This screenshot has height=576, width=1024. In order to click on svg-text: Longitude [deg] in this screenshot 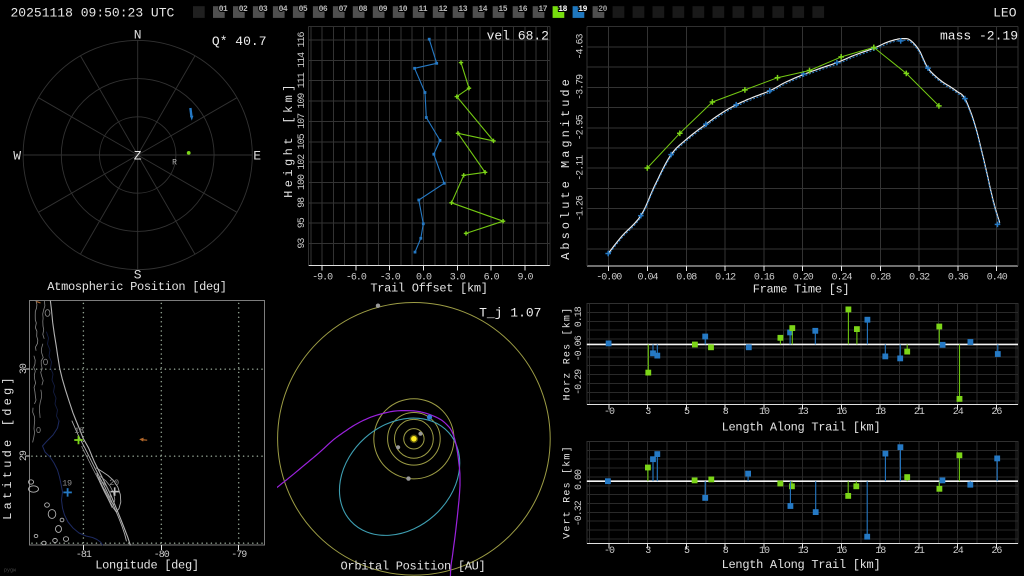, I will do `click(147, 566)`.